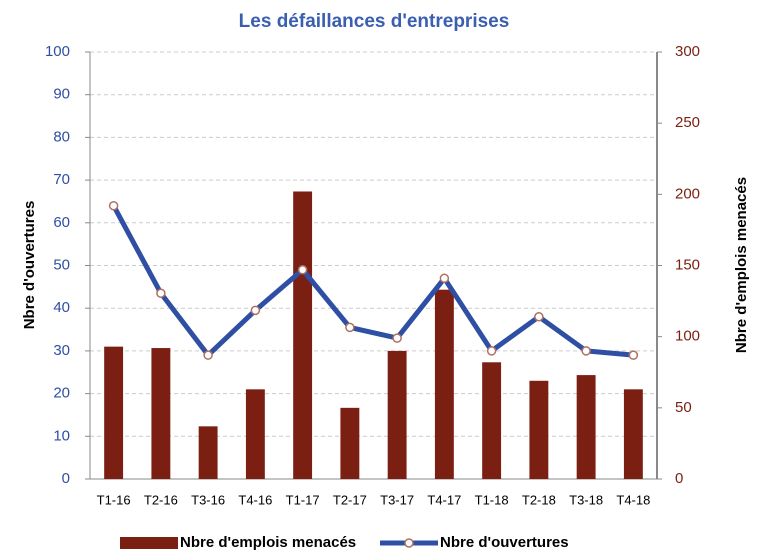 The image size is (758, 560). What do you see at coordinates (61, 94) in the screenshot?
I see `y-tick-label: 90` at bounding box center [61, 94].